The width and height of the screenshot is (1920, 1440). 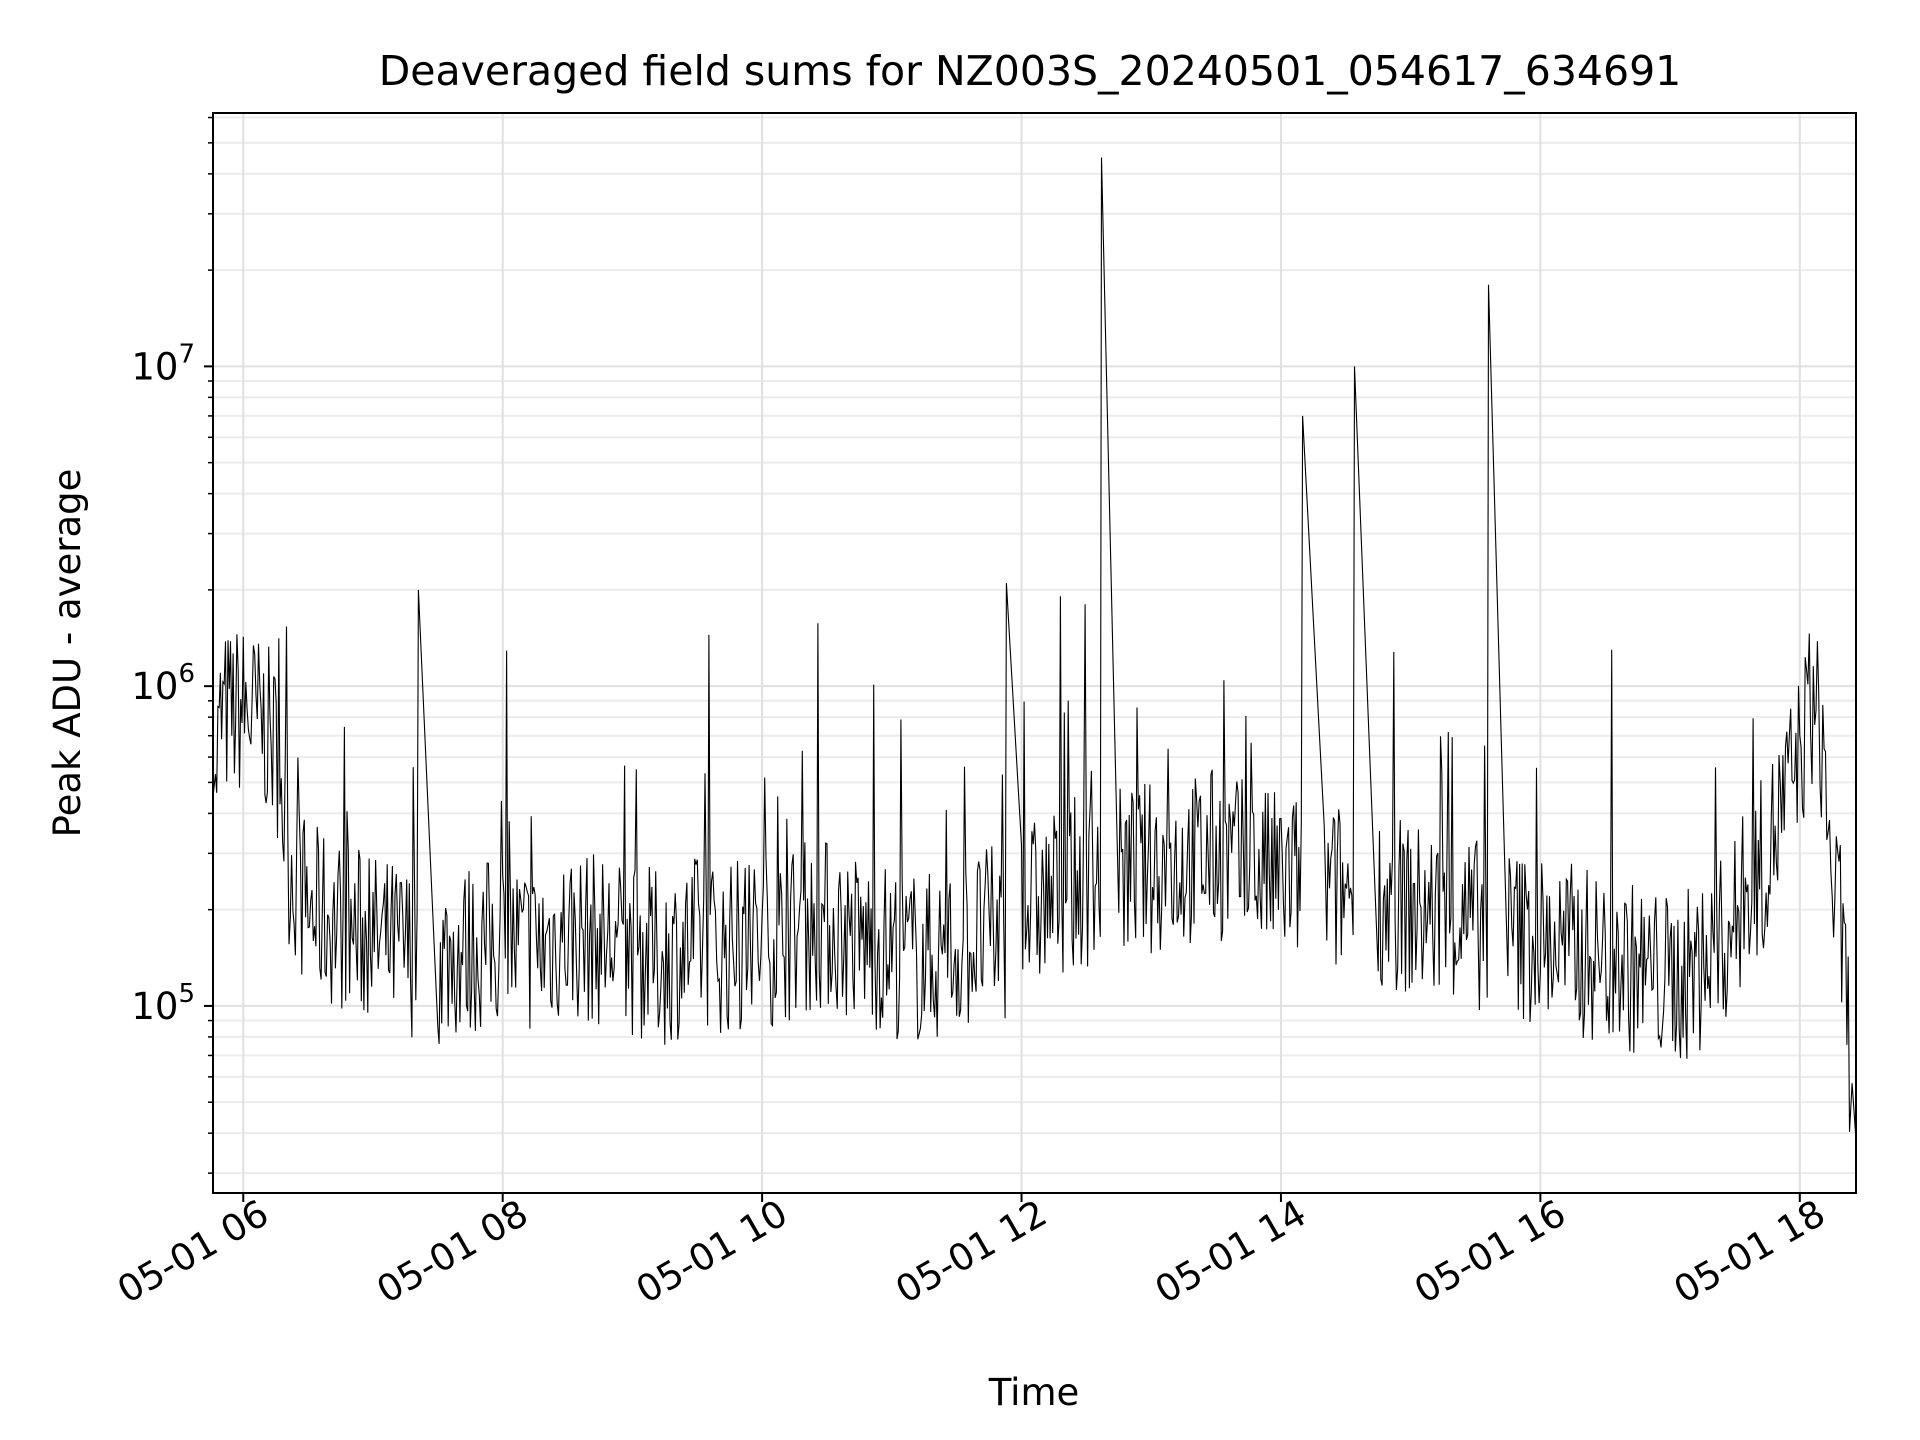 I want to click on y-tick-label: 10⁷, so click(x=163, y=363).